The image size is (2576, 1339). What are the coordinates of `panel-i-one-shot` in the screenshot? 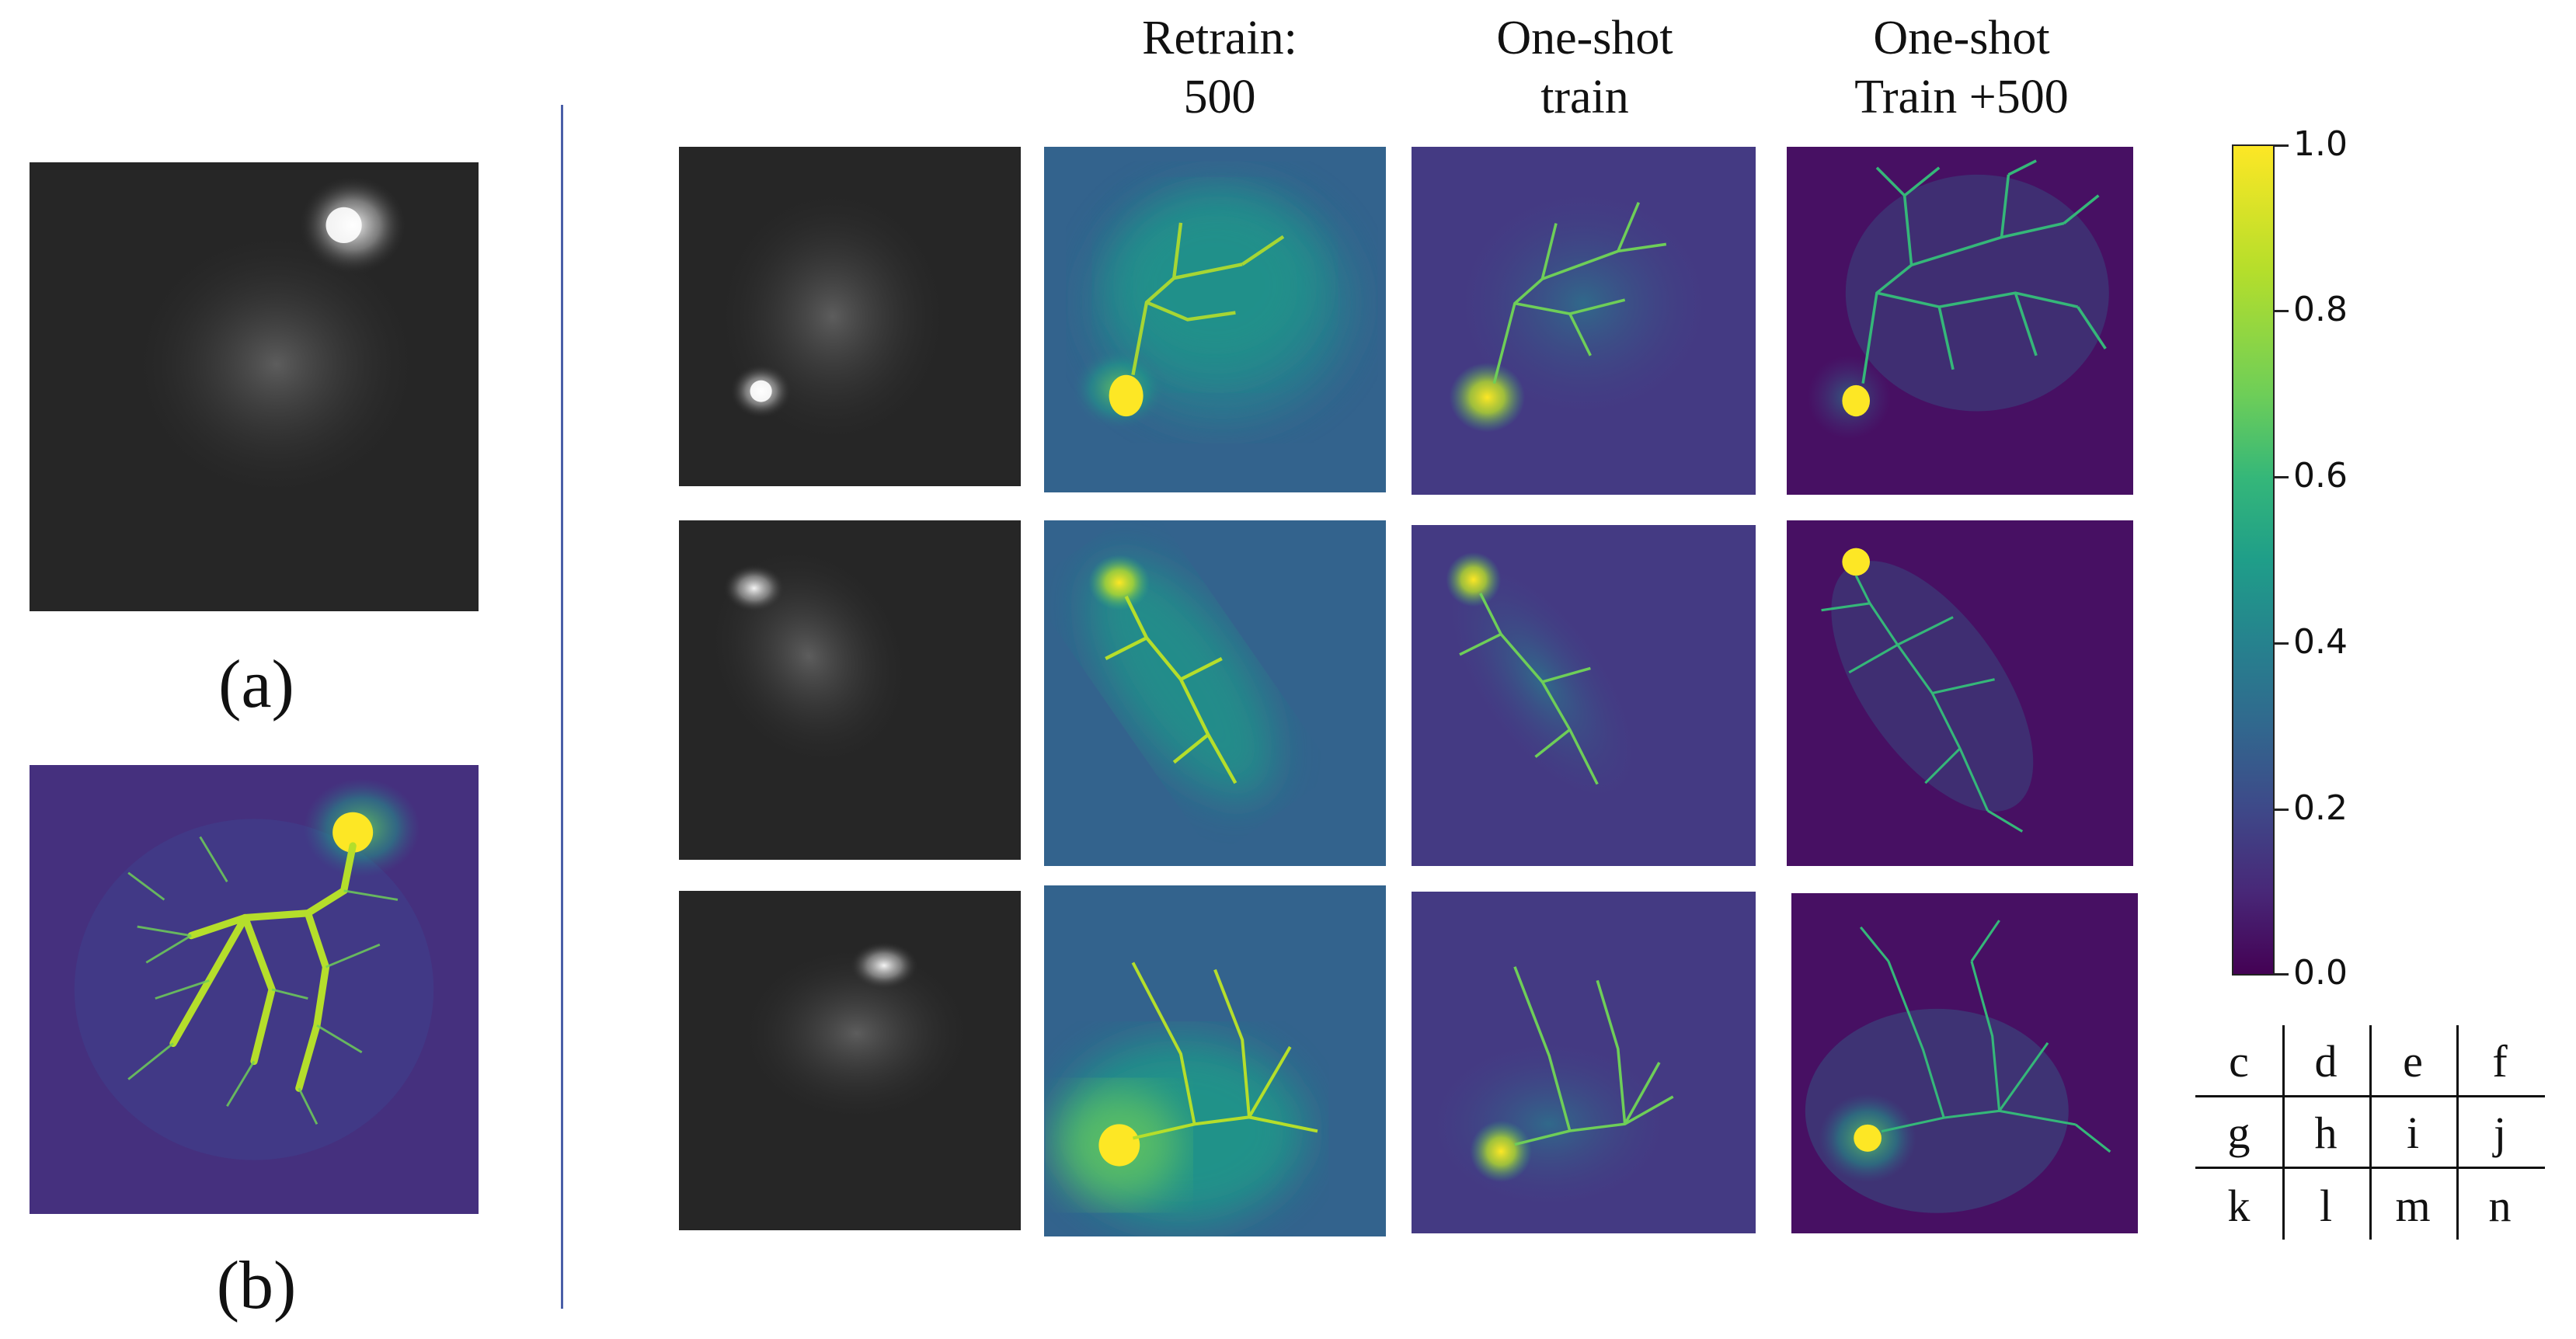 It's located at (1584, 695).